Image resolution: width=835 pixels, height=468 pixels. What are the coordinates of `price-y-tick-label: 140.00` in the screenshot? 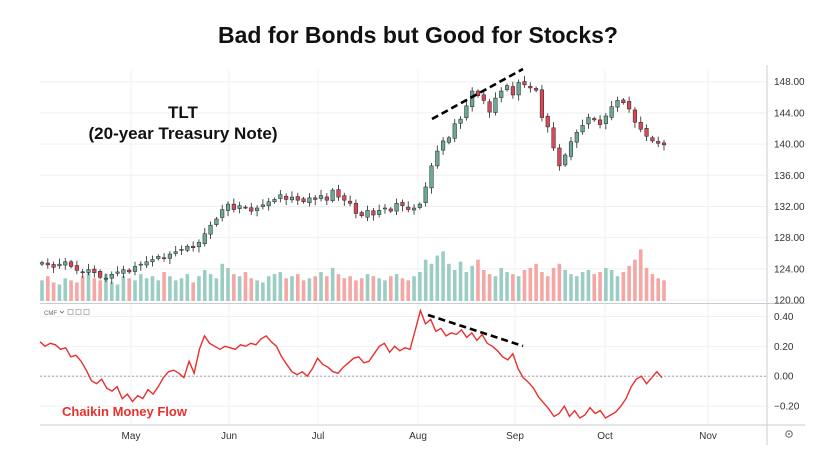 It's located at (789, 145).